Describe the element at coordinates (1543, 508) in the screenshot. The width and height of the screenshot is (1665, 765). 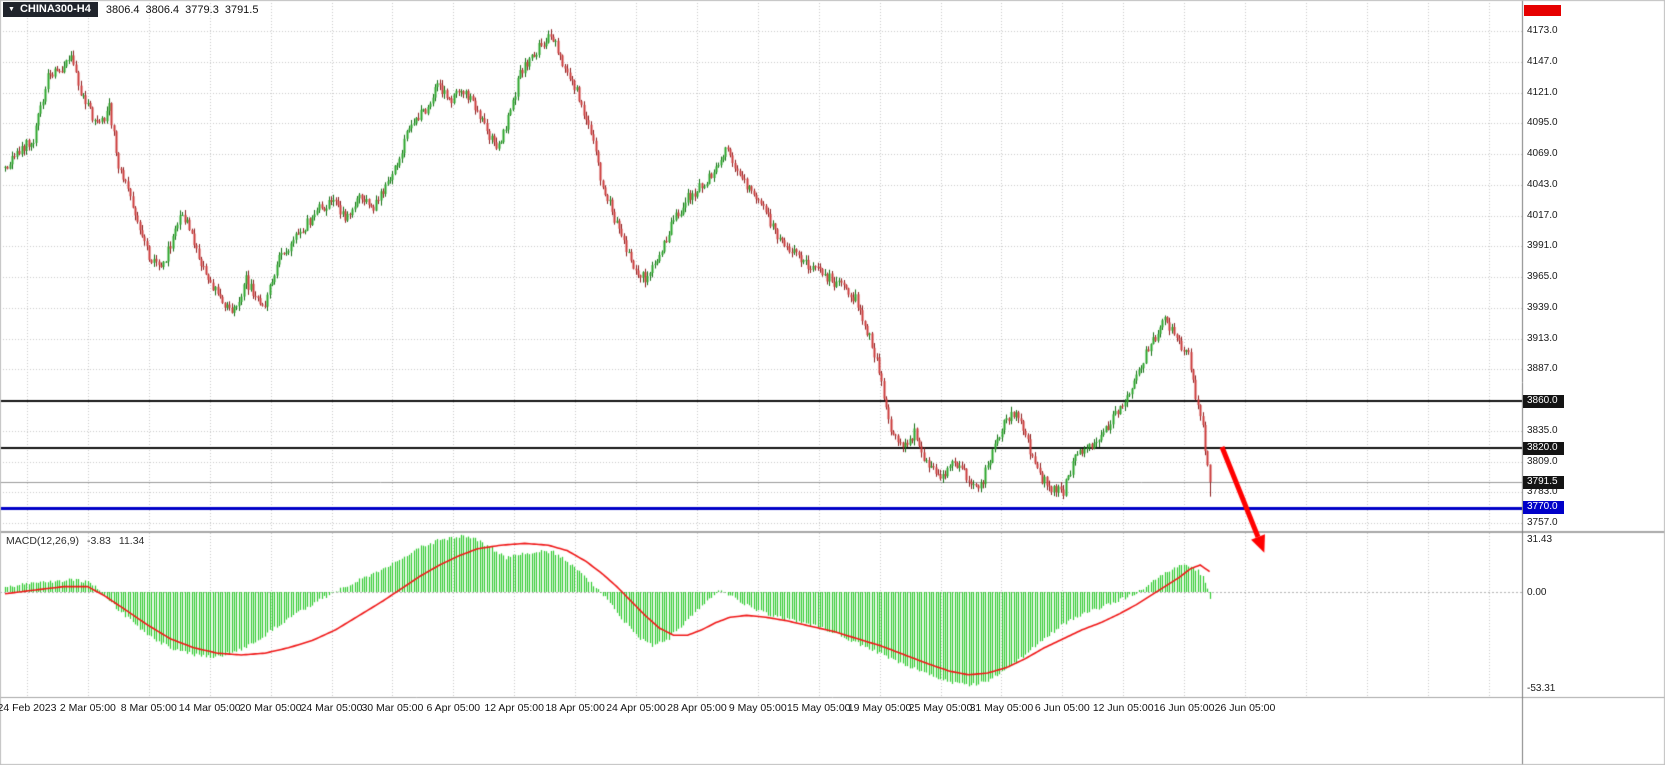
I see `price-level-badge: 3770.0` at that location.